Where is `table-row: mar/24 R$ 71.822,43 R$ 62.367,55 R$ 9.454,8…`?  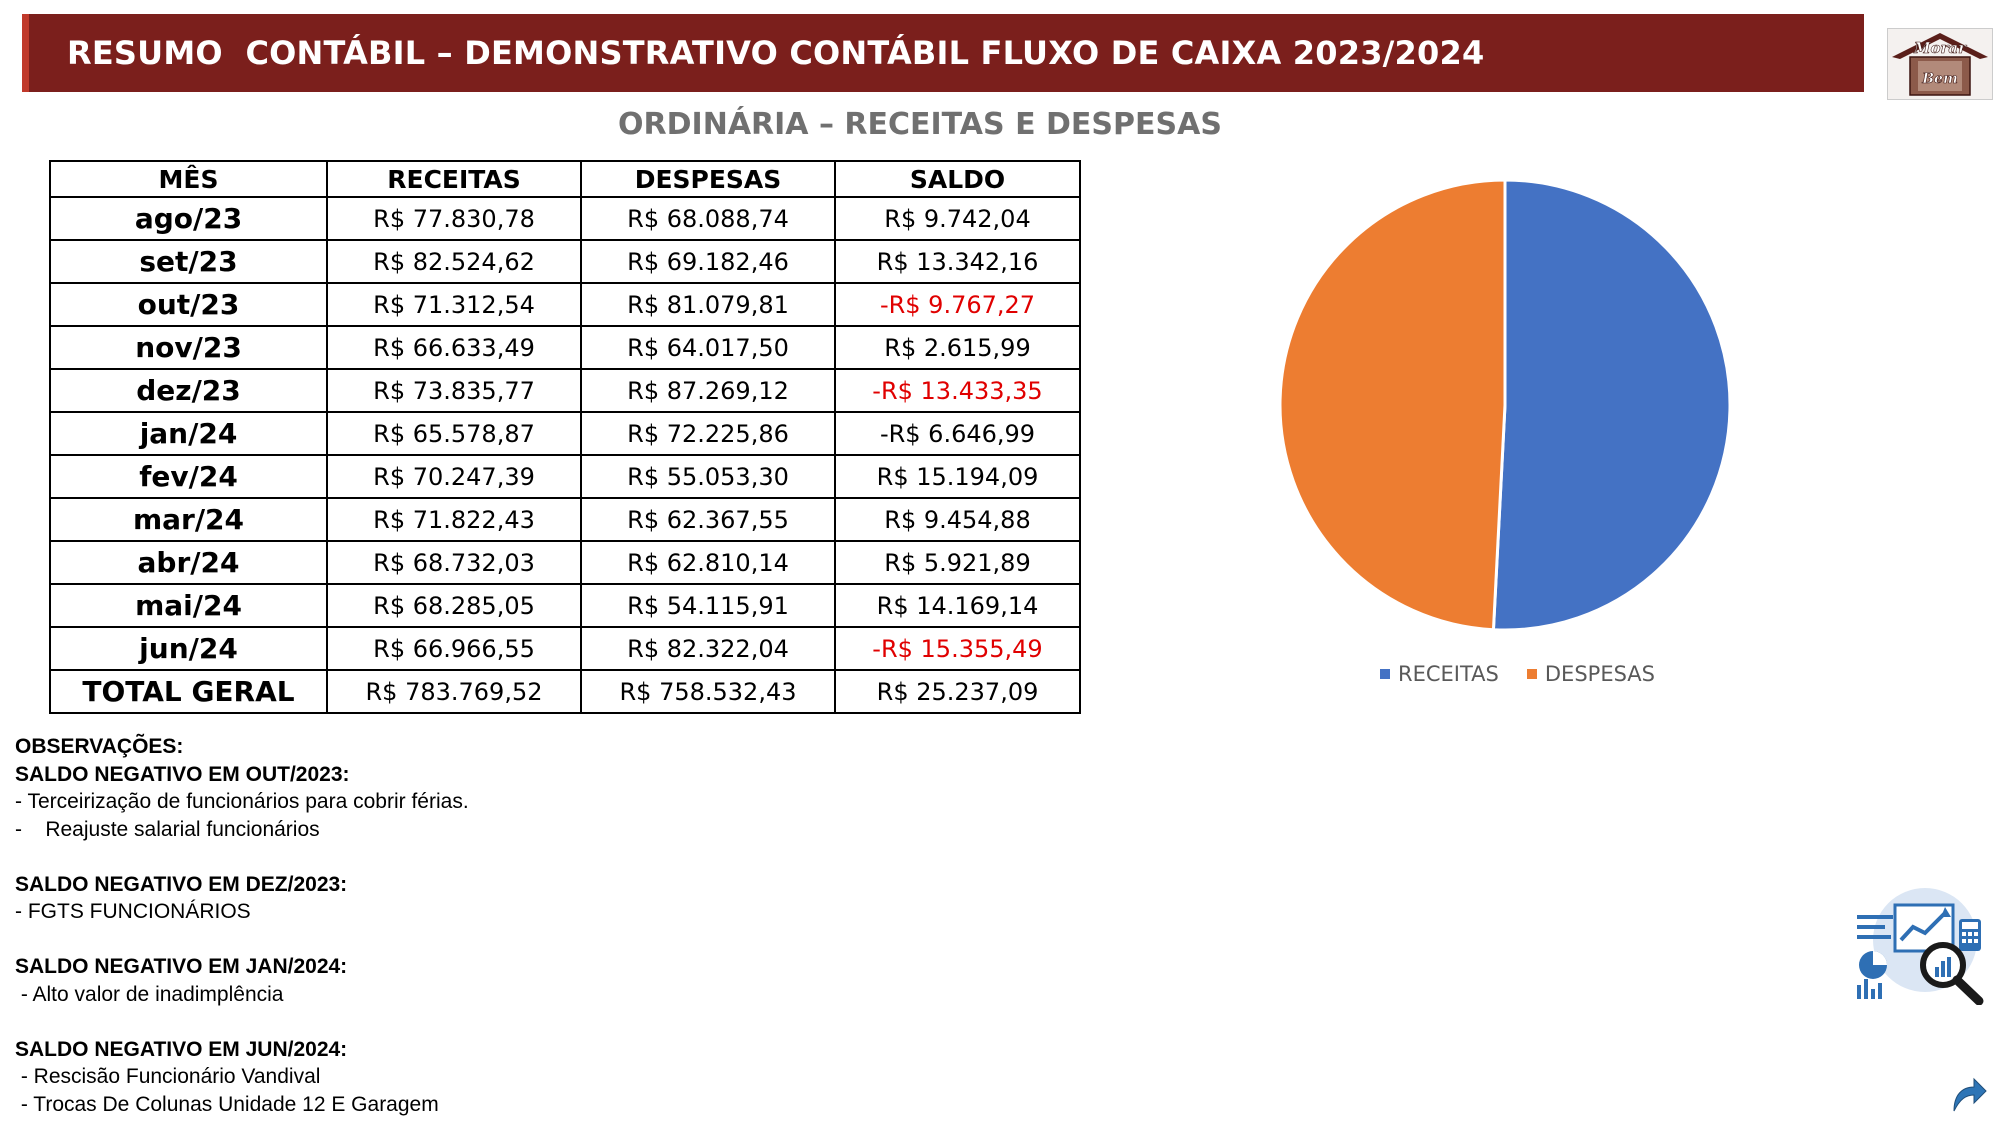 table-row: mar/24 R$ 71.822,43 R$ 62.367,55 R$ 9.454,8… is located at coordinates (565, 519).